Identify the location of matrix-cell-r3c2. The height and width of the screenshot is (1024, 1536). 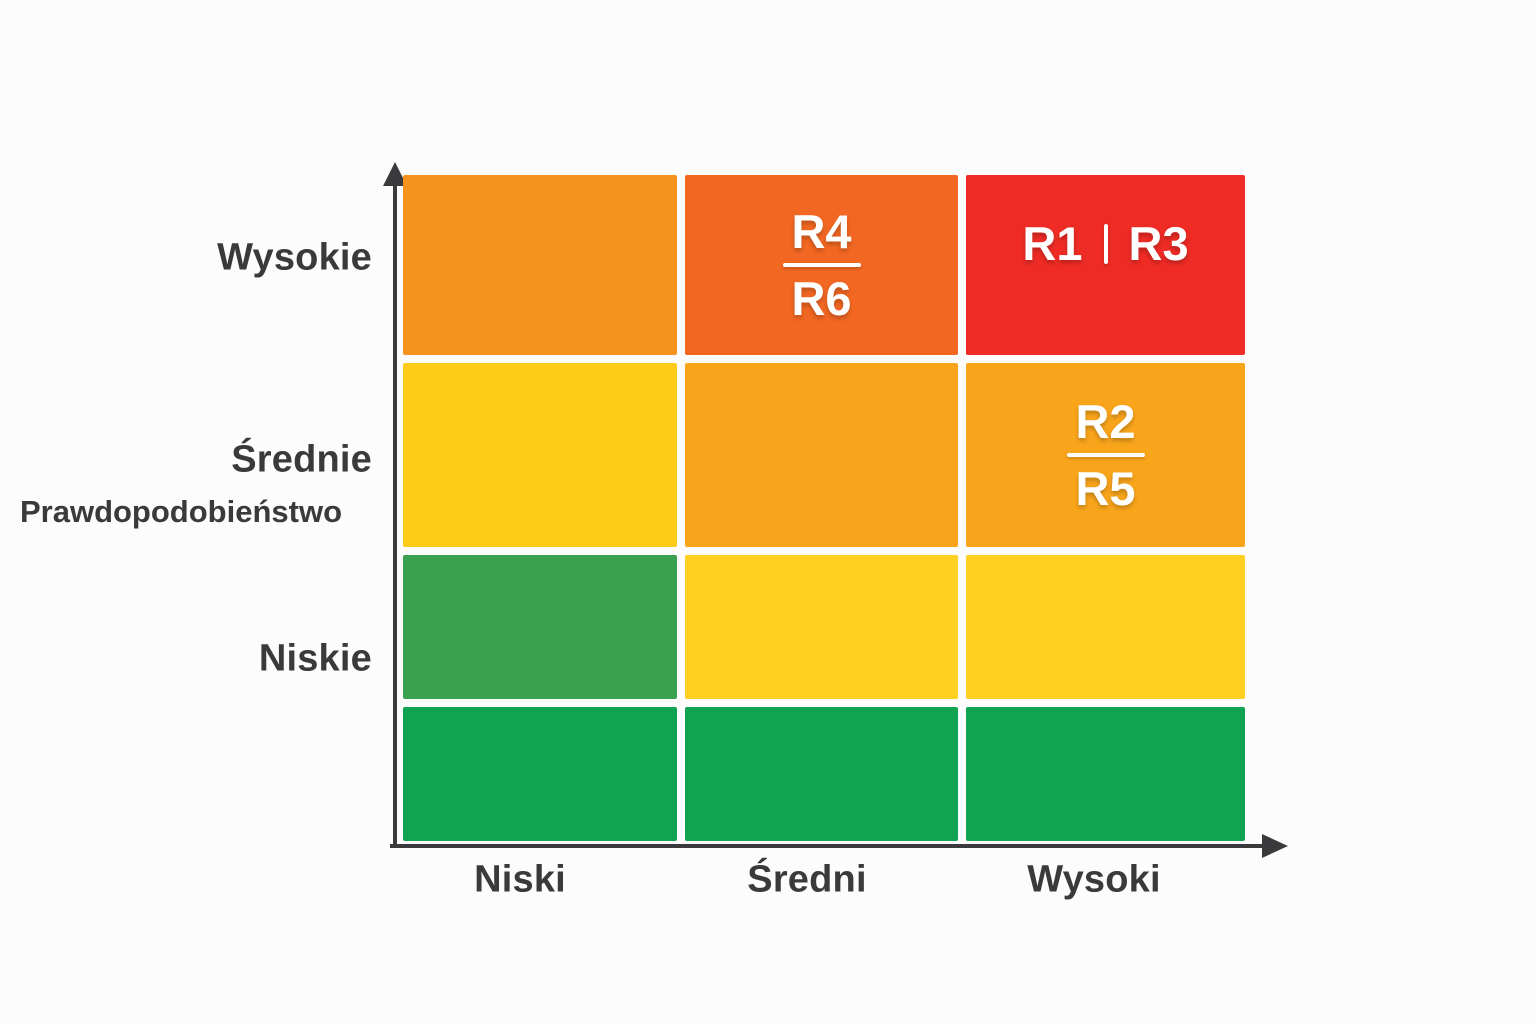
(821, 627).